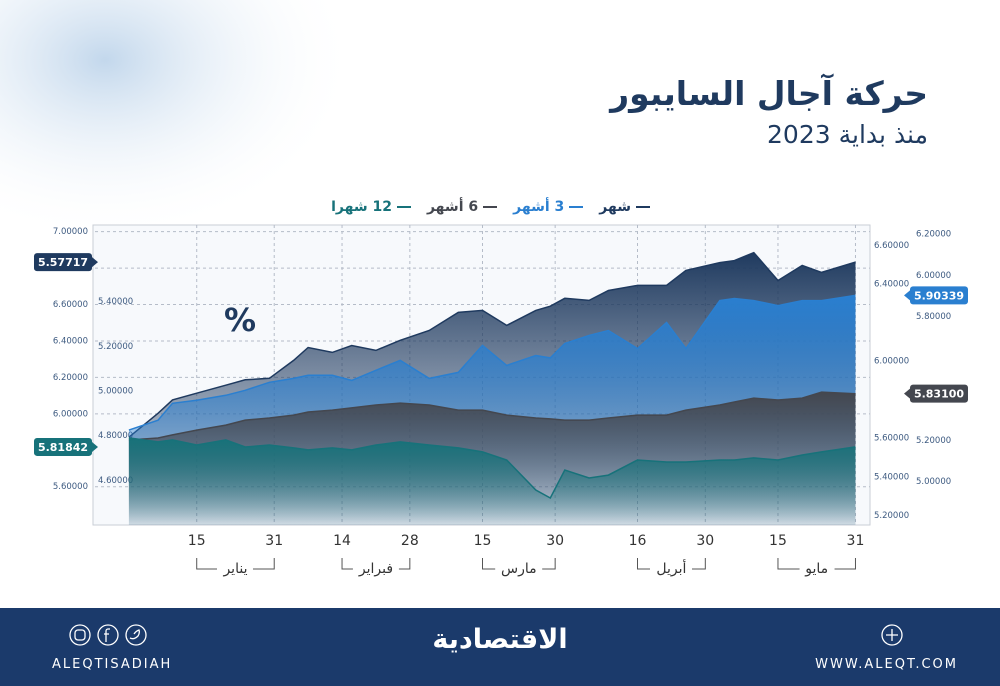 Image resolution: width=1000 pixels, height=686 pixels. I want to click on month-label: مايو, so click(817, 569).